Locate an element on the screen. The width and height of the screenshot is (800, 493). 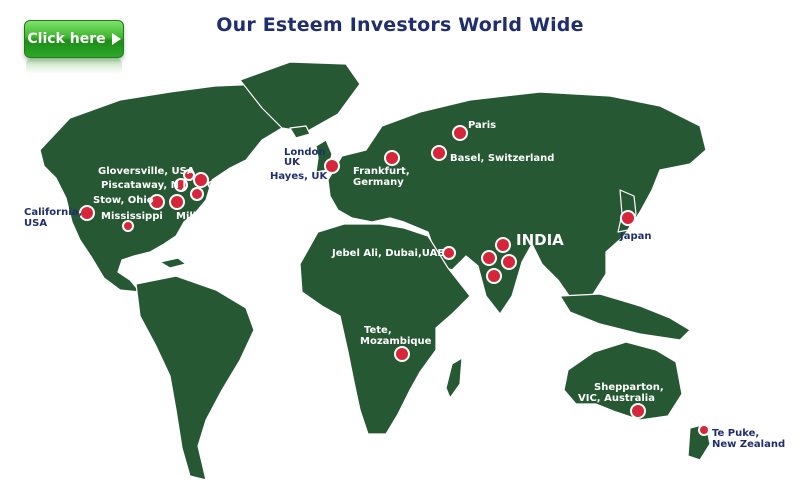
label-hayes: Hayes, UK is located at coordinates (299, 176).